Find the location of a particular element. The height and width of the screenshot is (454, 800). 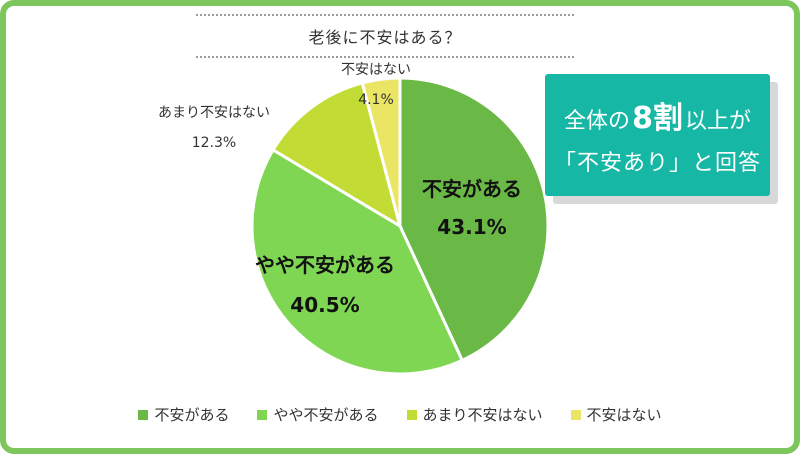

legend-item-anxious: 不安がある is located at coordinates (183, 414).